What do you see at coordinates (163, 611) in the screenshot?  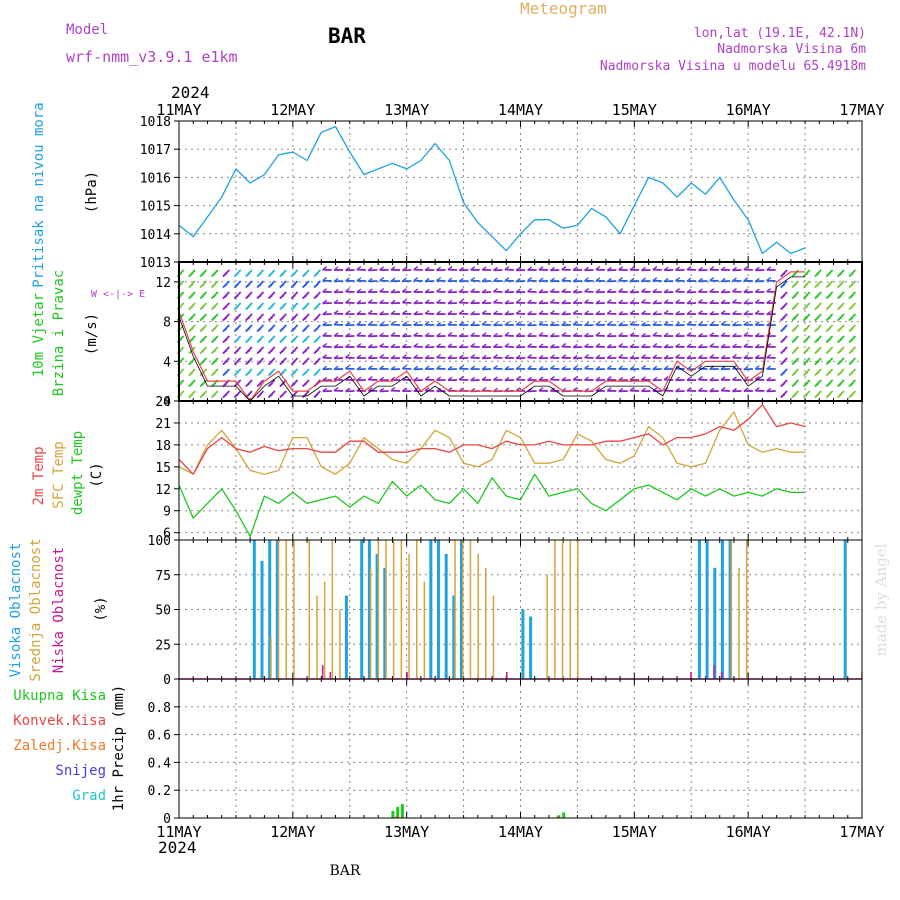 I see `clouds-ytick-label: 50` at bounding box center [163, 611].